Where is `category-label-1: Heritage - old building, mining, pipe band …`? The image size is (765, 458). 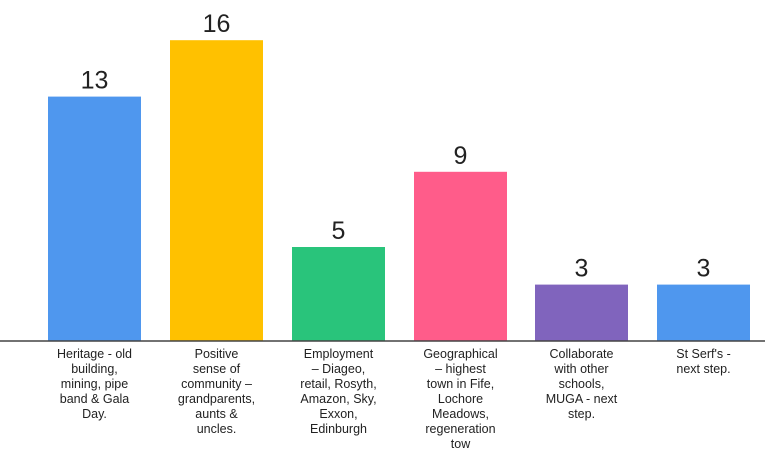 category-label-1: Heritage - old building, mining, pipe band … is located at coordinates (94, 384).